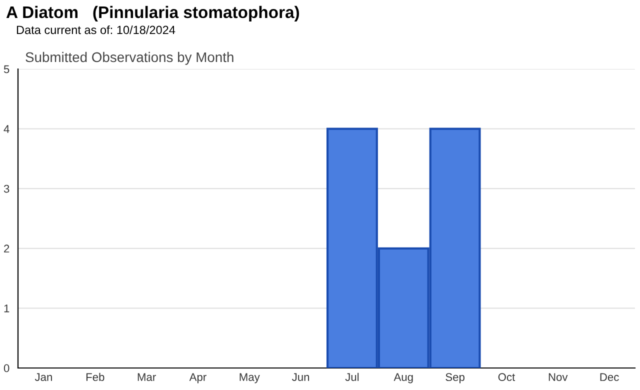  I want to click on y-tick-label: 4, so click(7, 129).